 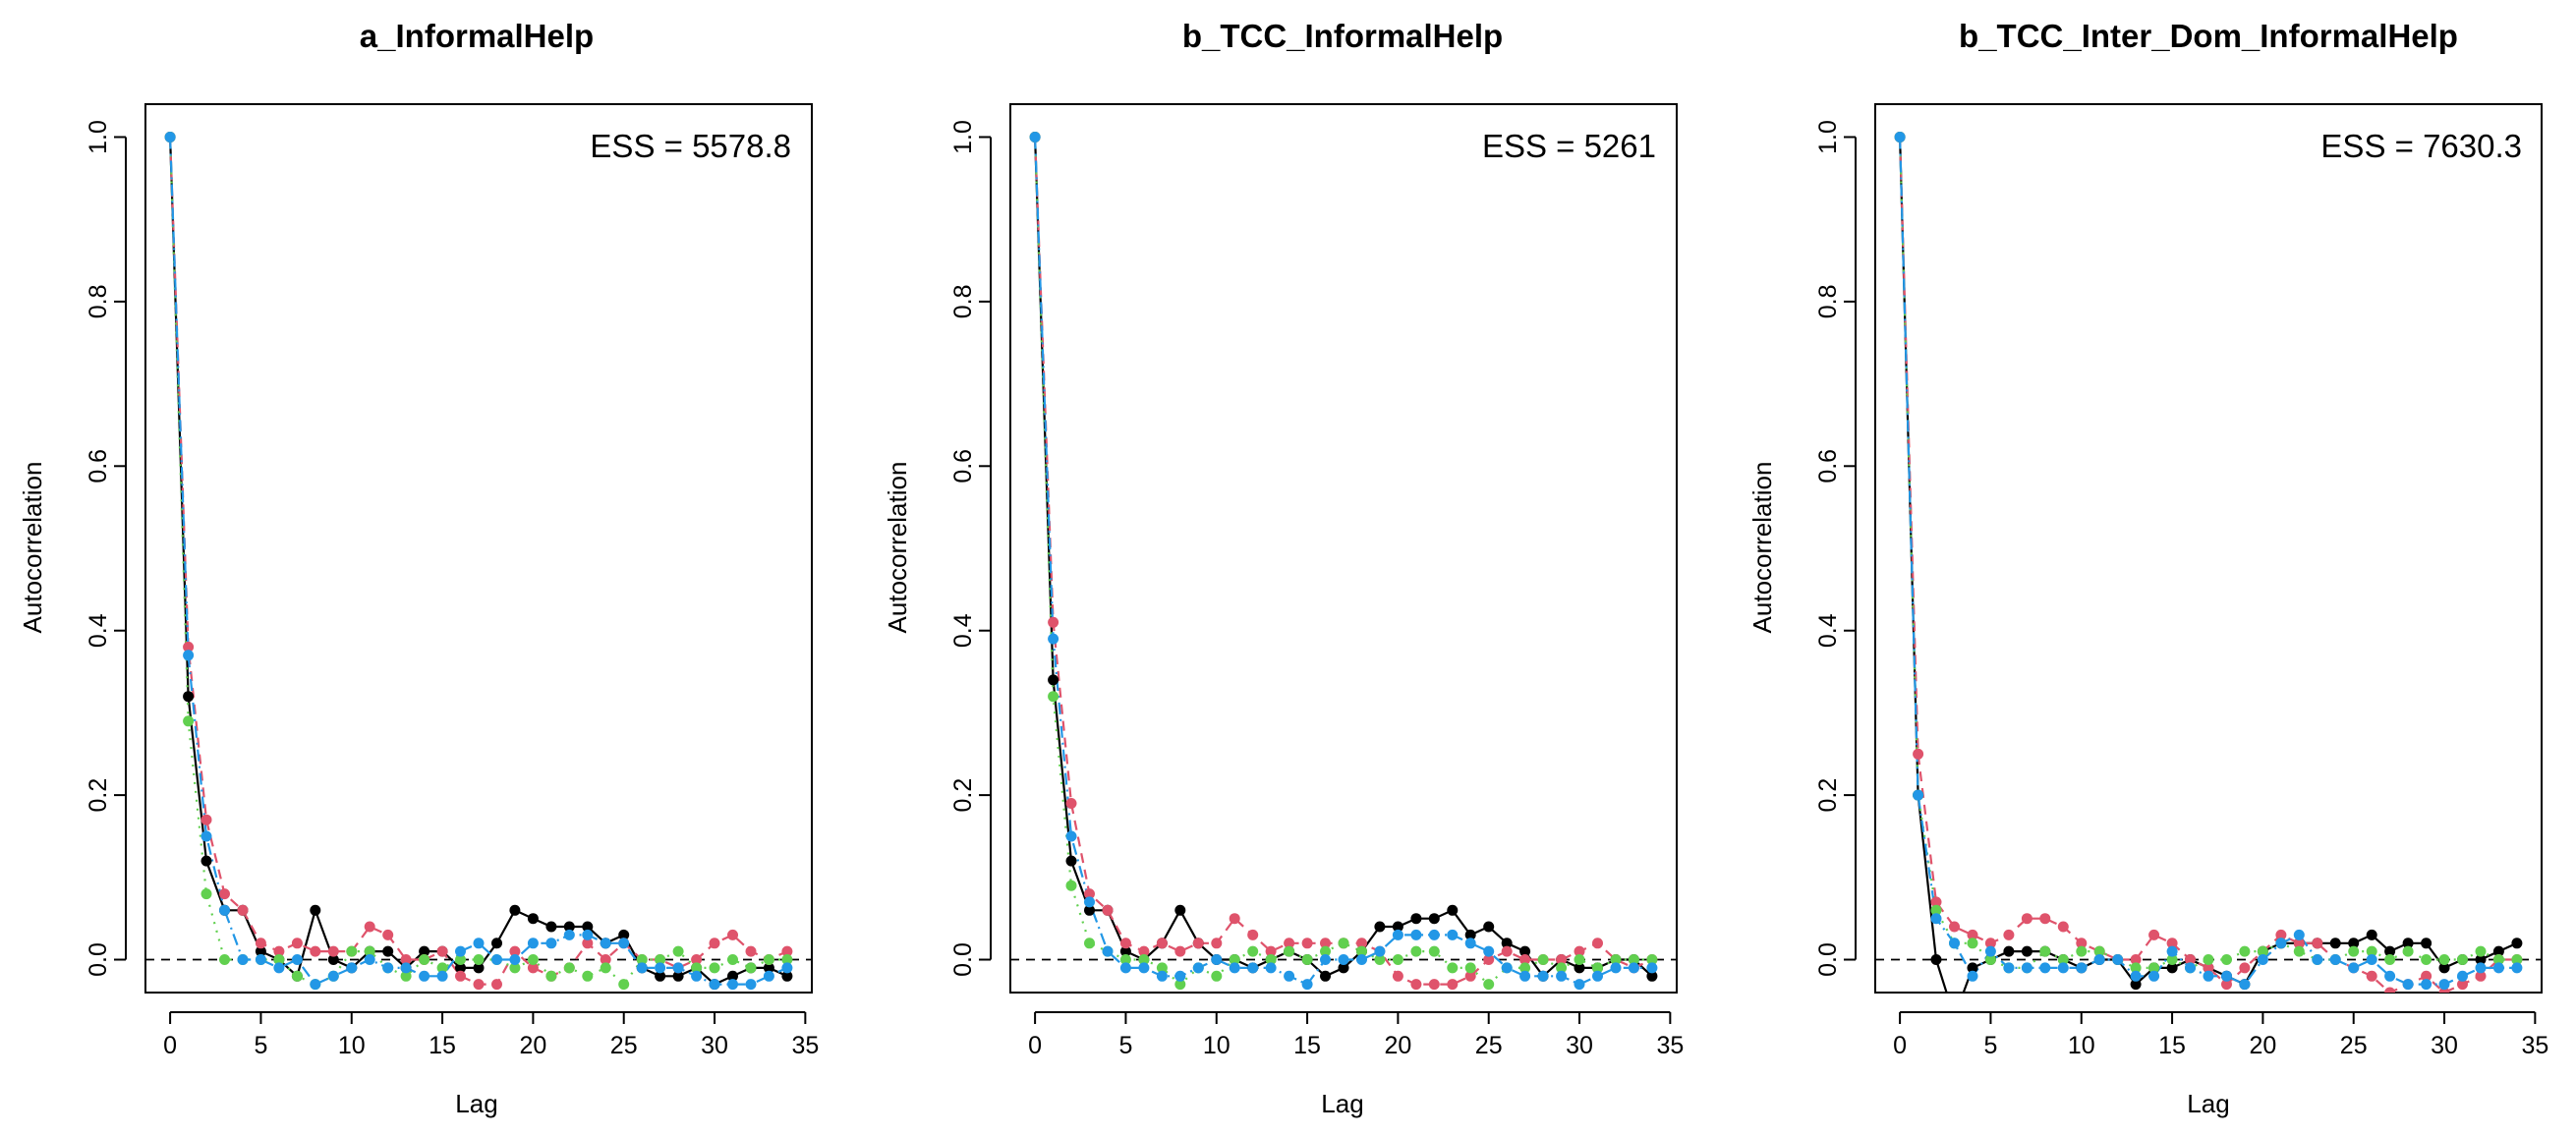 I want to click on y-tick-label: 0.6, so click(x=98, y=466).